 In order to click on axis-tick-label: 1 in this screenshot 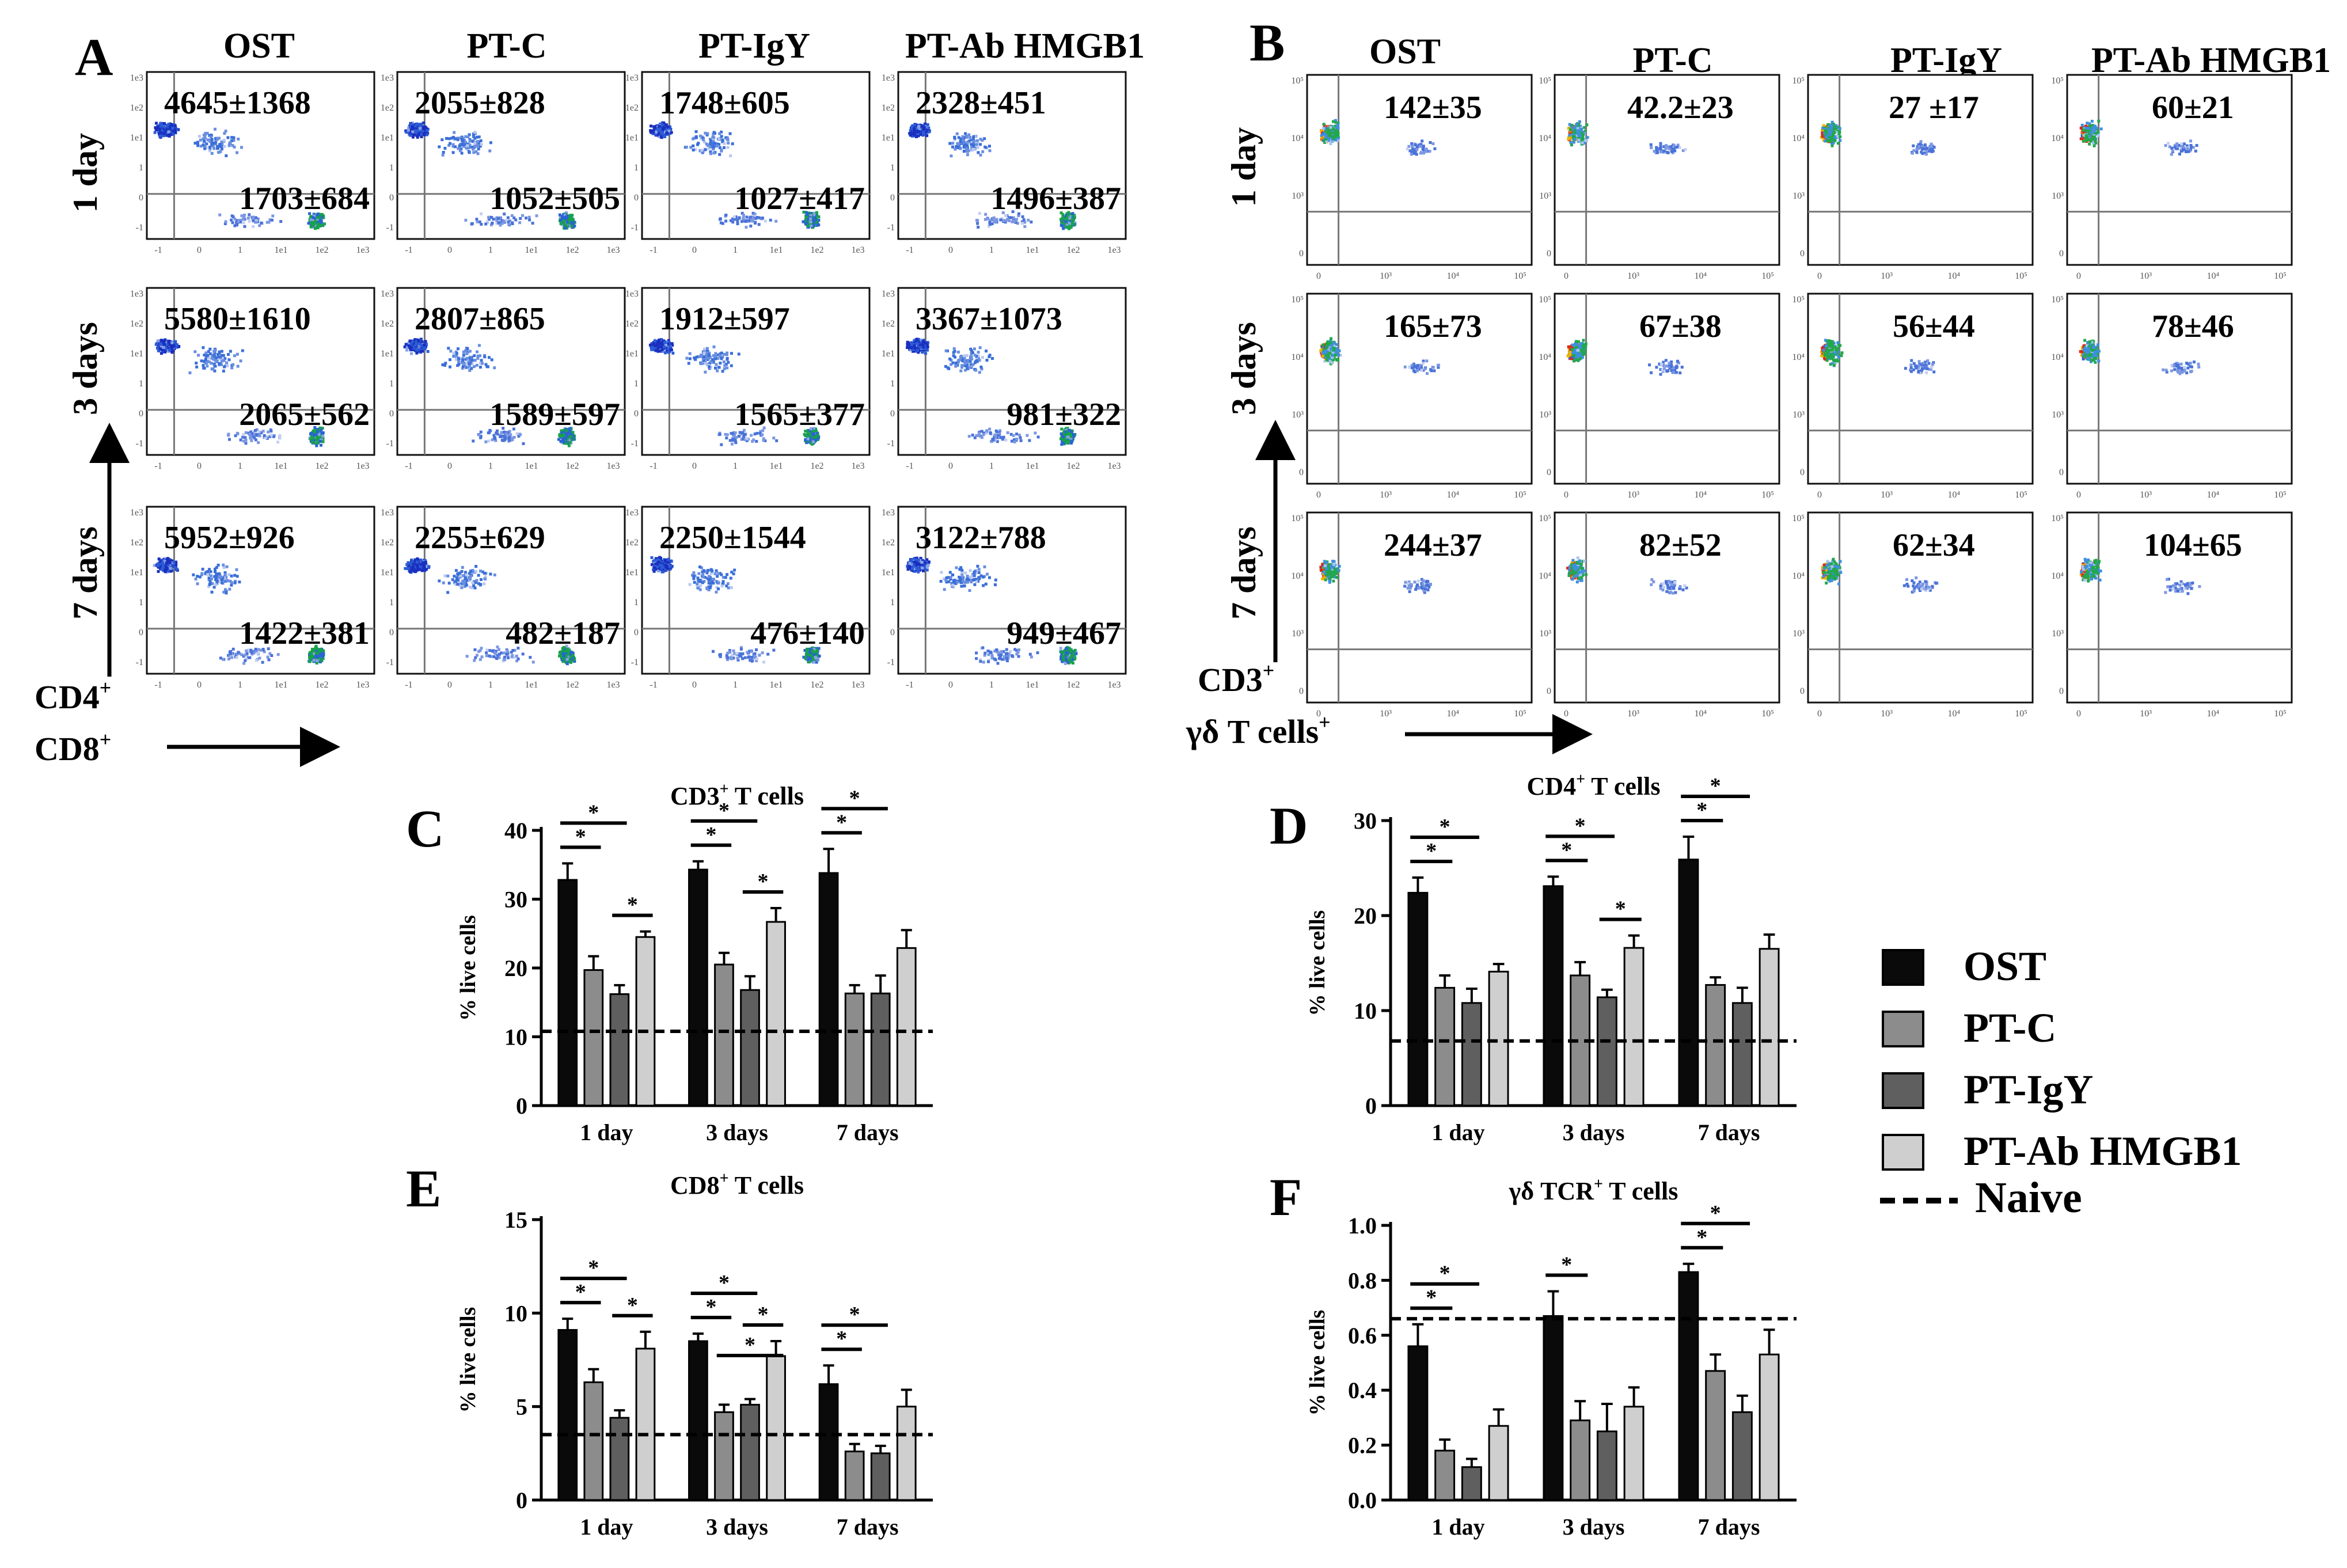, I will do `click(141, 384)`.